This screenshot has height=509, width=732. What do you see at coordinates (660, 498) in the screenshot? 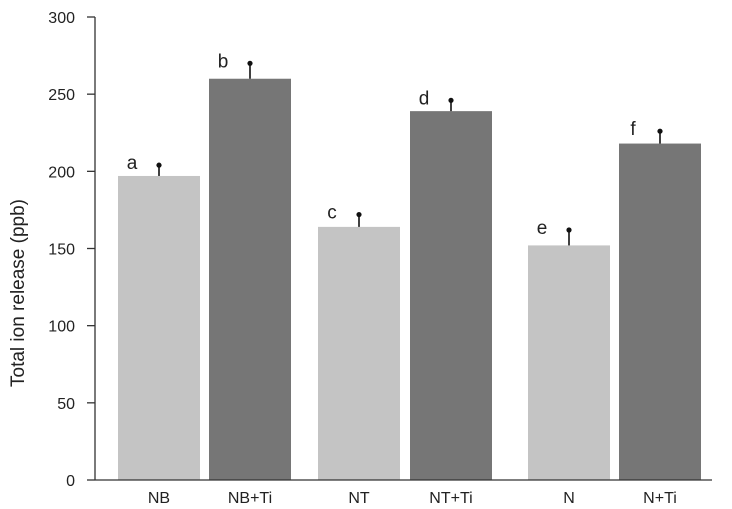
I see `category-label: N+Ti` at bounding box center [660, 498].